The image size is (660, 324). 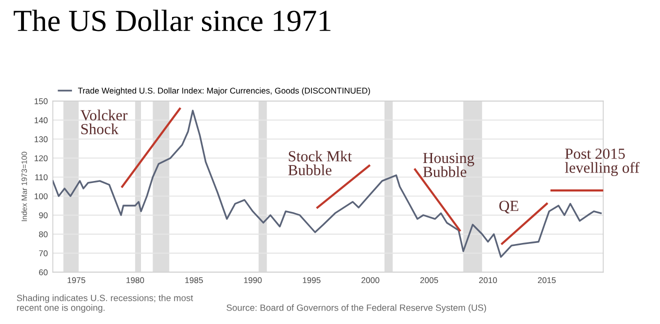 What do you see at coordinates (43, 215) in the screenshot?
I see `y-tick-label: 90` at bounding box center [43, 215].